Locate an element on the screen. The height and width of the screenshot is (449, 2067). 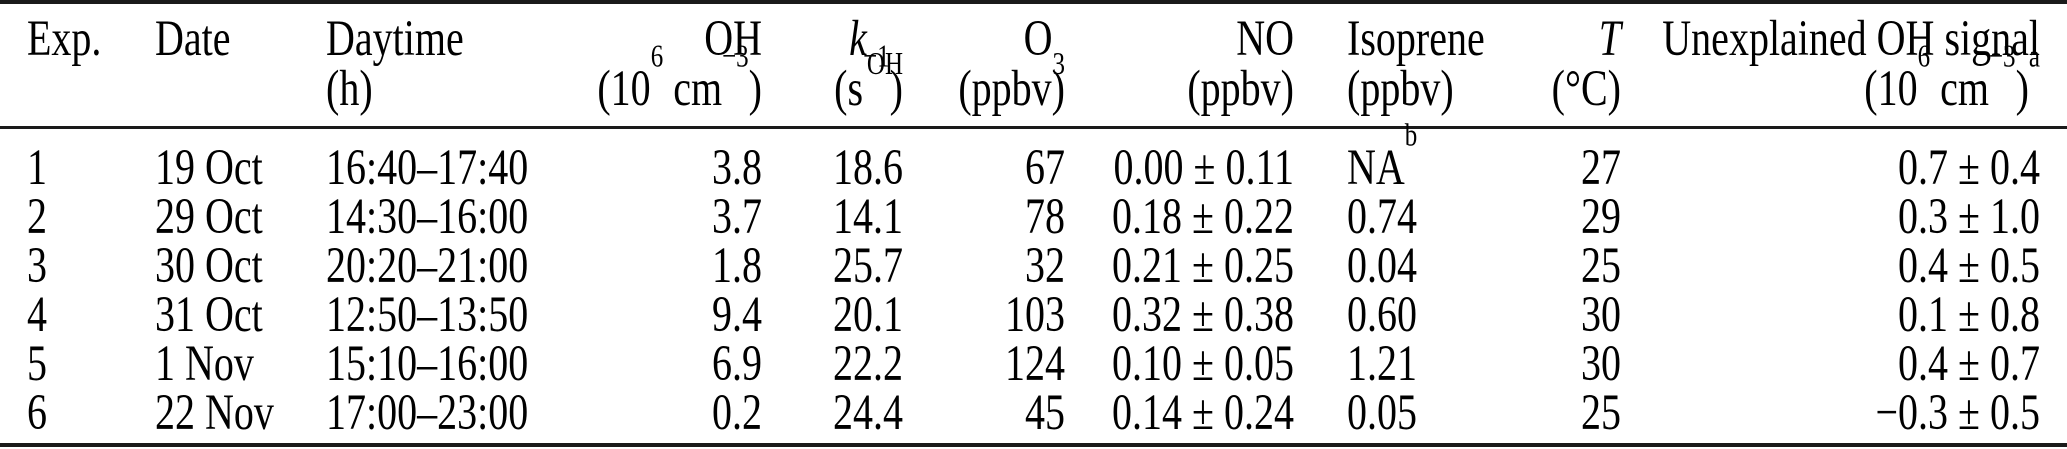
cell-exp: 6 is located at coordinates (37, 412).